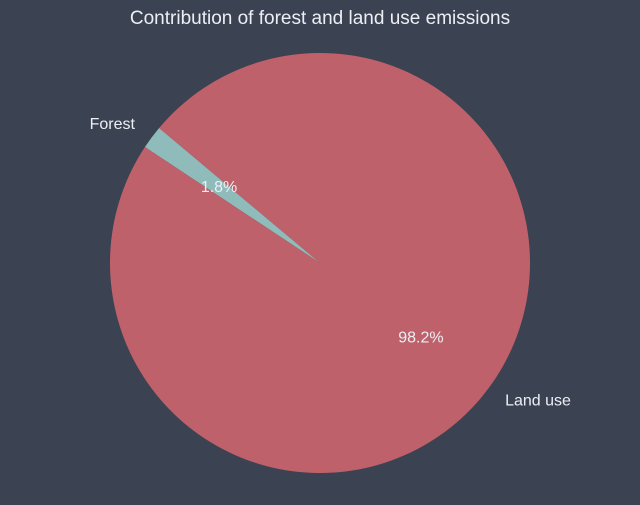 The height and width of the screenshot is (505, 640). Describe the element at coordinates (538, 400) in the screenshot. I see `slice-label-land-use: Land use` at that location.